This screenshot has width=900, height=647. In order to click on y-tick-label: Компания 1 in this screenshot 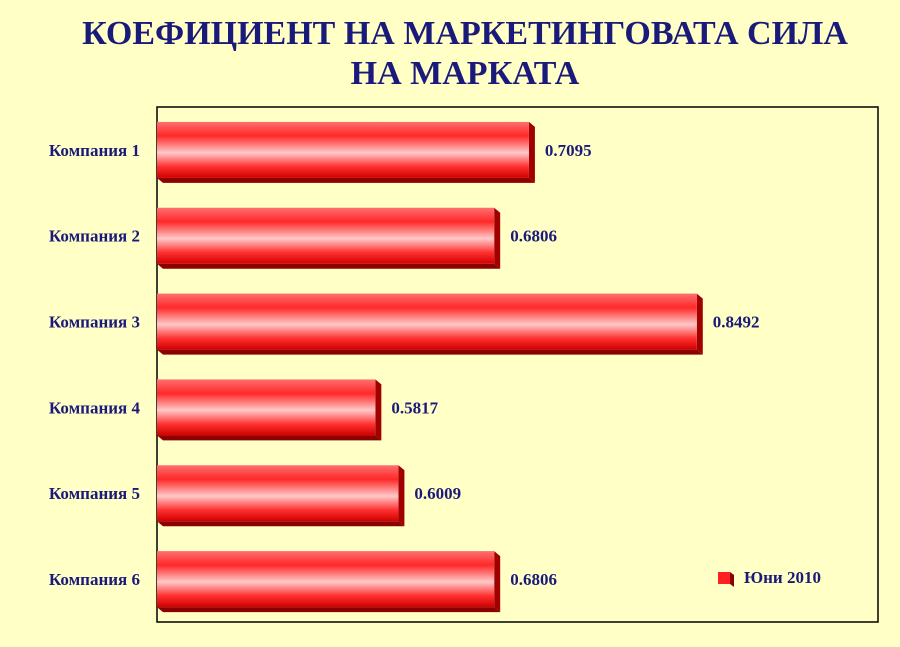, I will do `click(94, 150)`.